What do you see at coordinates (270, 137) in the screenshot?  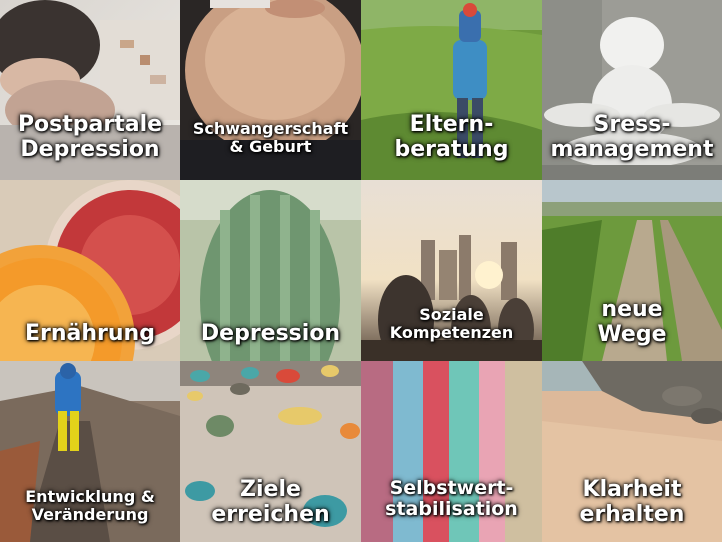 I see `caption-schwangerschaft-geburt: Schwangerschaft & Geburt` at bounding box center [270, 137].